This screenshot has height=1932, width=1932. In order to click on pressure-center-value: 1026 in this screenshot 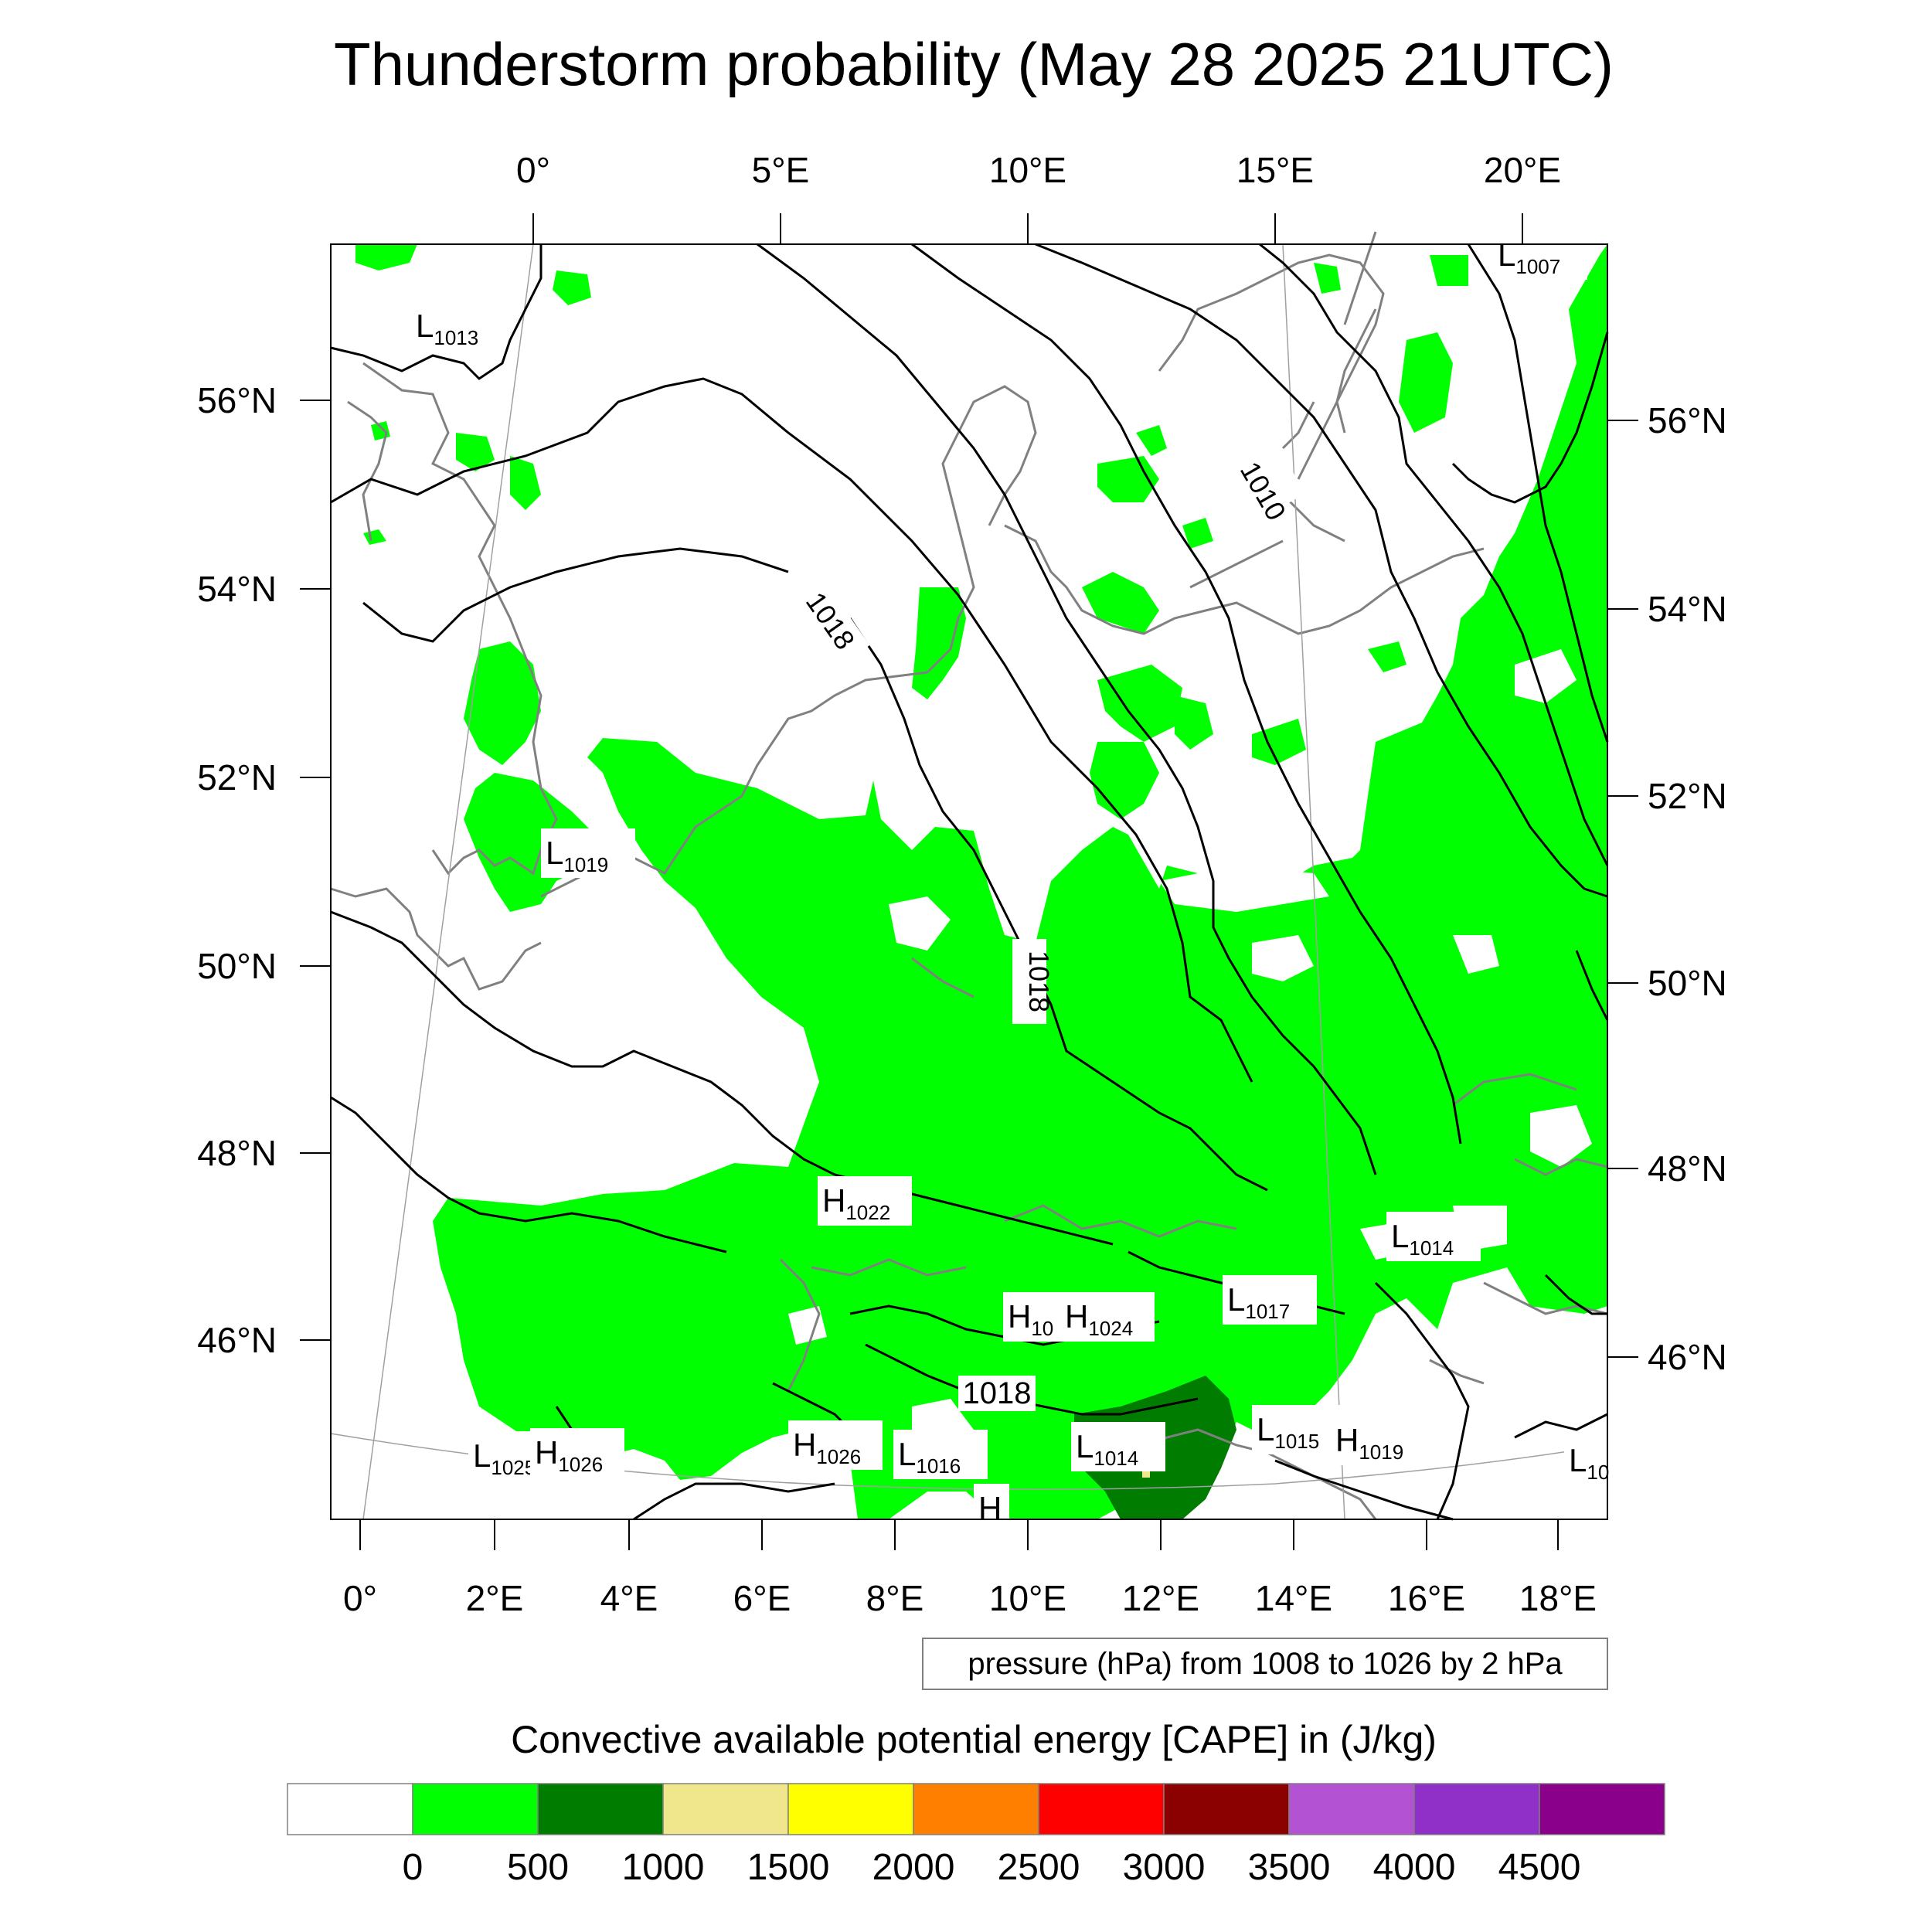, I will do `click(838, 1456)`.